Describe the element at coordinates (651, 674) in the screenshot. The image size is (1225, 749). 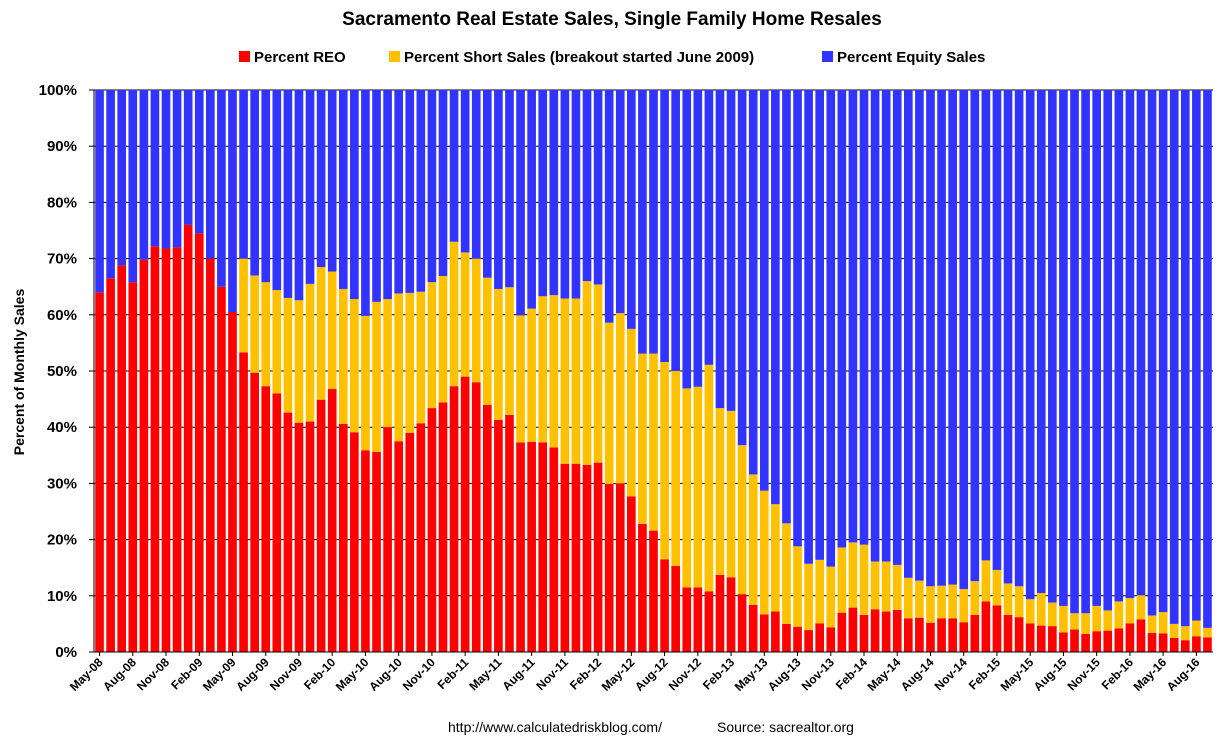
I see `x-tick-label: Aug-12` at that location.